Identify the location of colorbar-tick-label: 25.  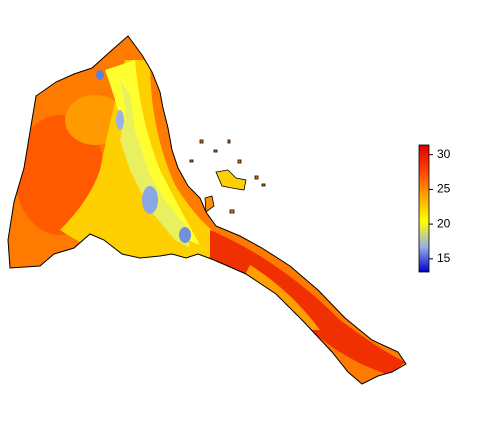
(444, 189).